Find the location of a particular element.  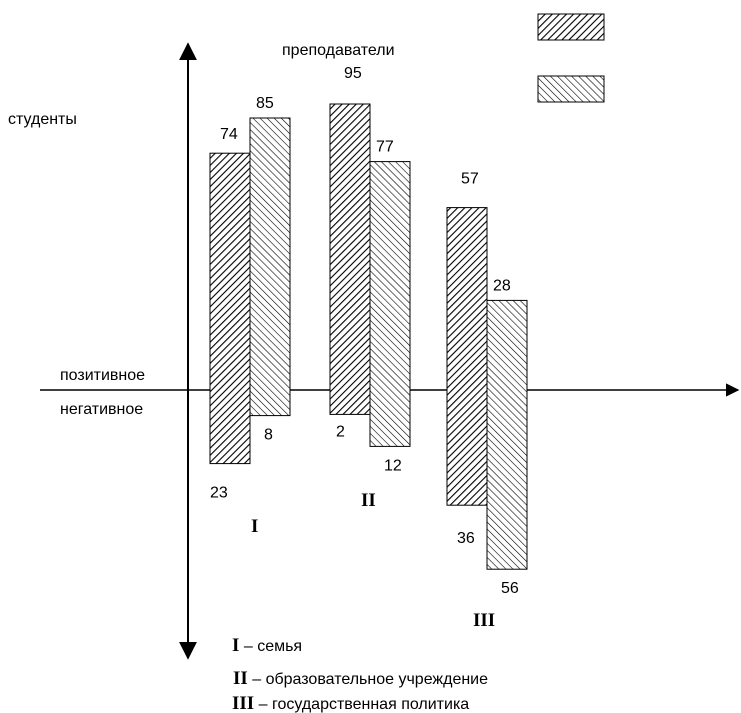

legend-swatch-students is located at coordinates (571, 89).